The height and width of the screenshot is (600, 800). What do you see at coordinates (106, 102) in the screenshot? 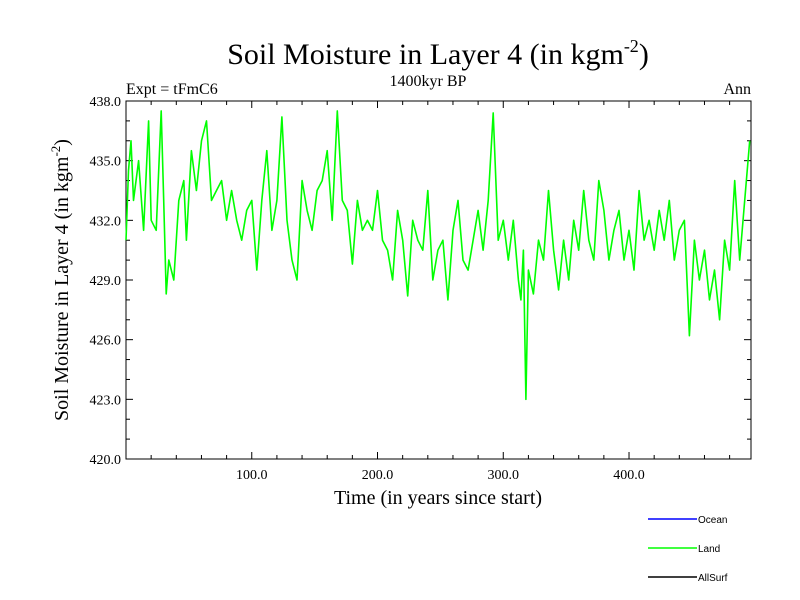
I see `y-tick-label: 438.0` at bounding box center [106, 102].